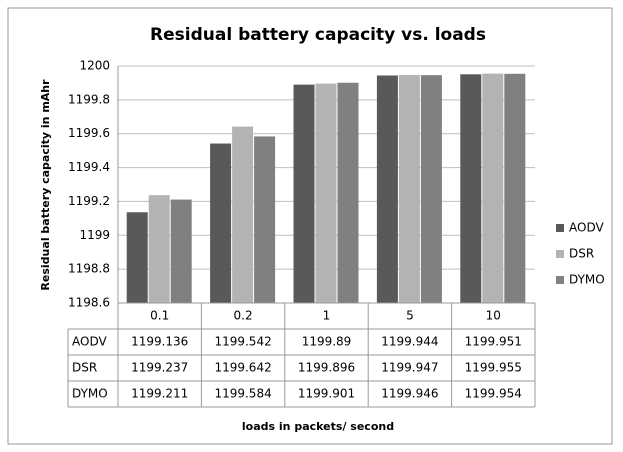  What do you see at coordinates (243, 316) in the screenshot?
I see `x-tick-label: 0.2` at bounding box center [243, 316].